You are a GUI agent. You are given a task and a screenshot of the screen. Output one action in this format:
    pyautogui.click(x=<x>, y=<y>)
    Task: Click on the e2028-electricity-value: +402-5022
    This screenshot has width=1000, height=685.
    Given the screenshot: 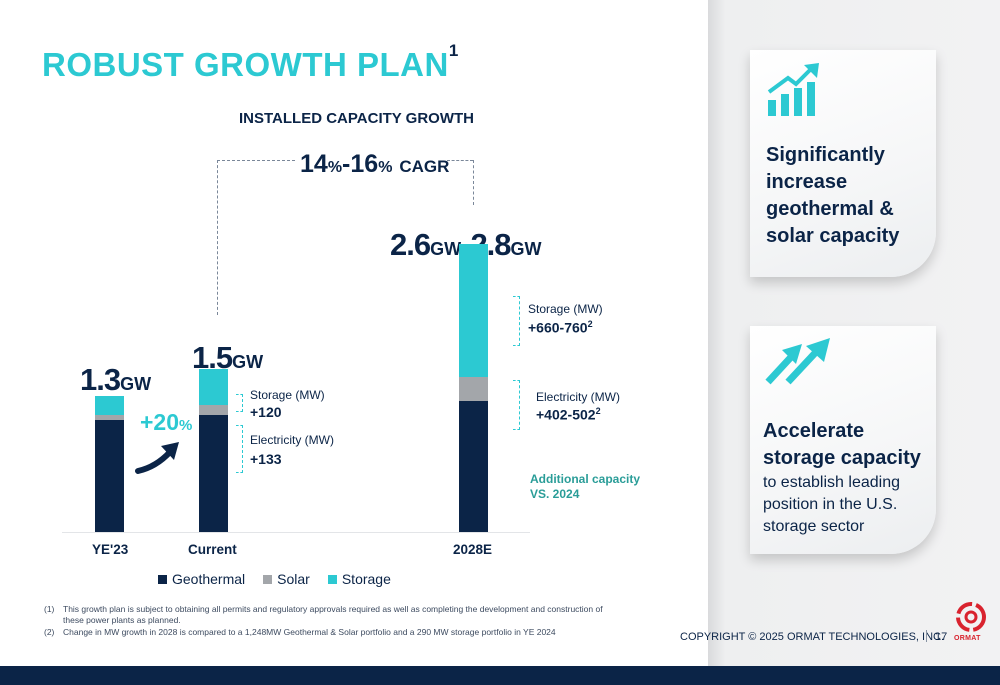 What is the action you would take?
    pyautogui.click(x=568, y=414)
    